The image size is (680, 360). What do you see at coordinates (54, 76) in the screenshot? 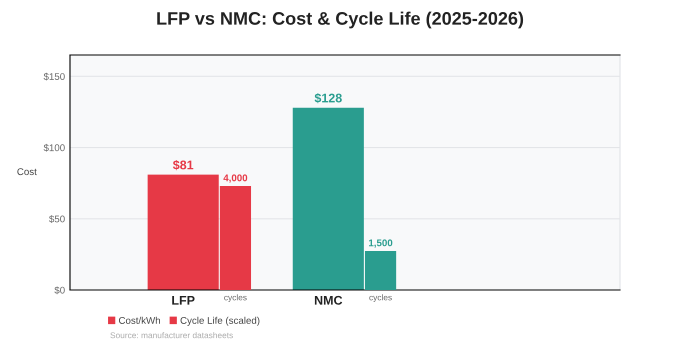
I see `y-tick-label: $150` at bounding box center [54, 76].